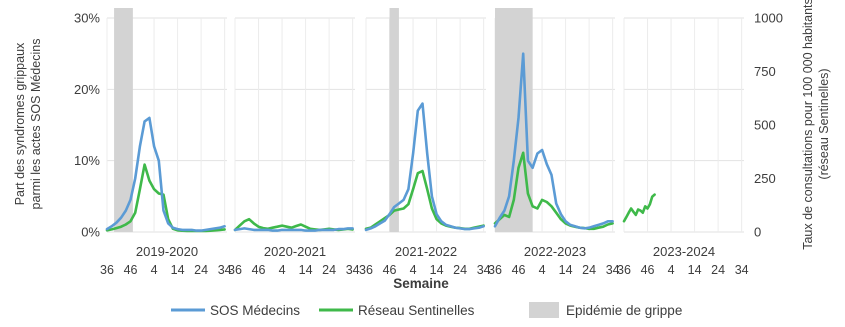  Describe the element at coordinates (255, 310) in the screenshot. I see `legend-label-sos: SOS Médecins` at that location.